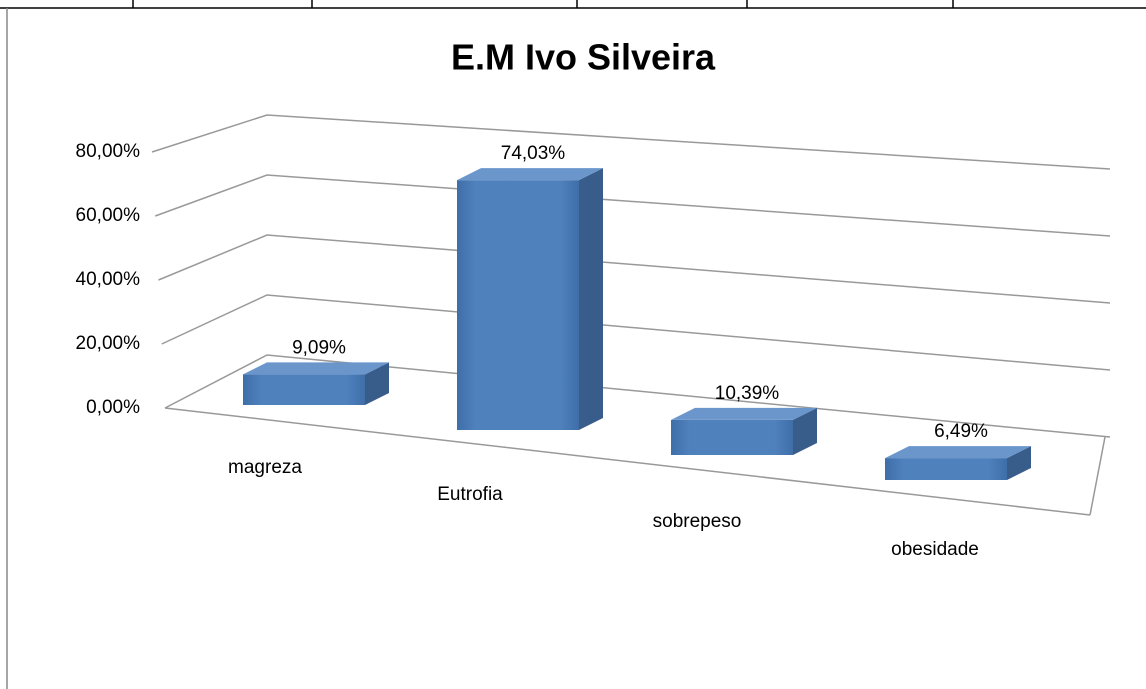  I want to click on y-tick-label: 40,00%, so click(108, 279).